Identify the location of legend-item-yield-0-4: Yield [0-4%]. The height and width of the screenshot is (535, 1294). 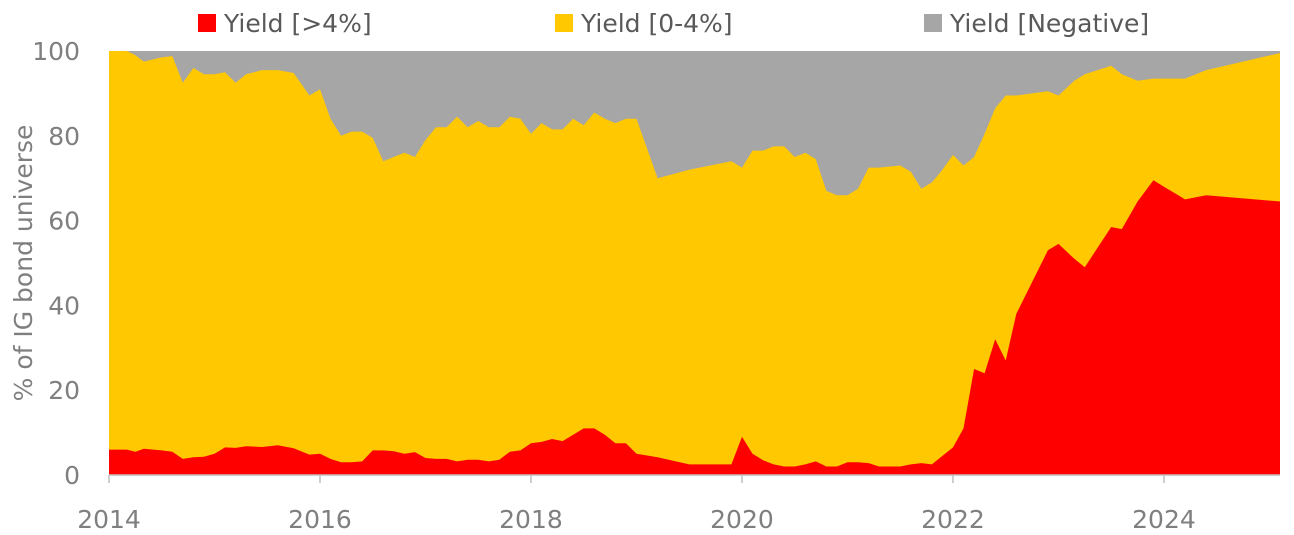
(644, 23).